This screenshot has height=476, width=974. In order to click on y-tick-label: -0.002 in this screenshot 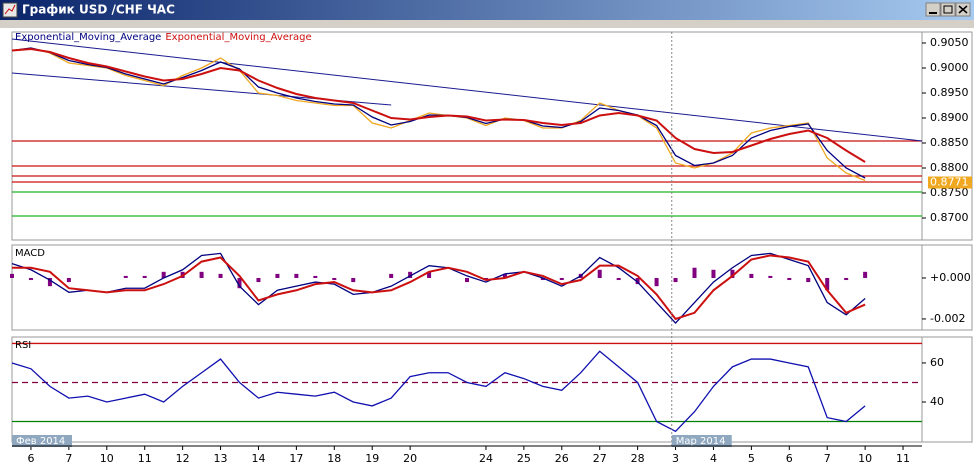, I will do `click(947, 318)`.